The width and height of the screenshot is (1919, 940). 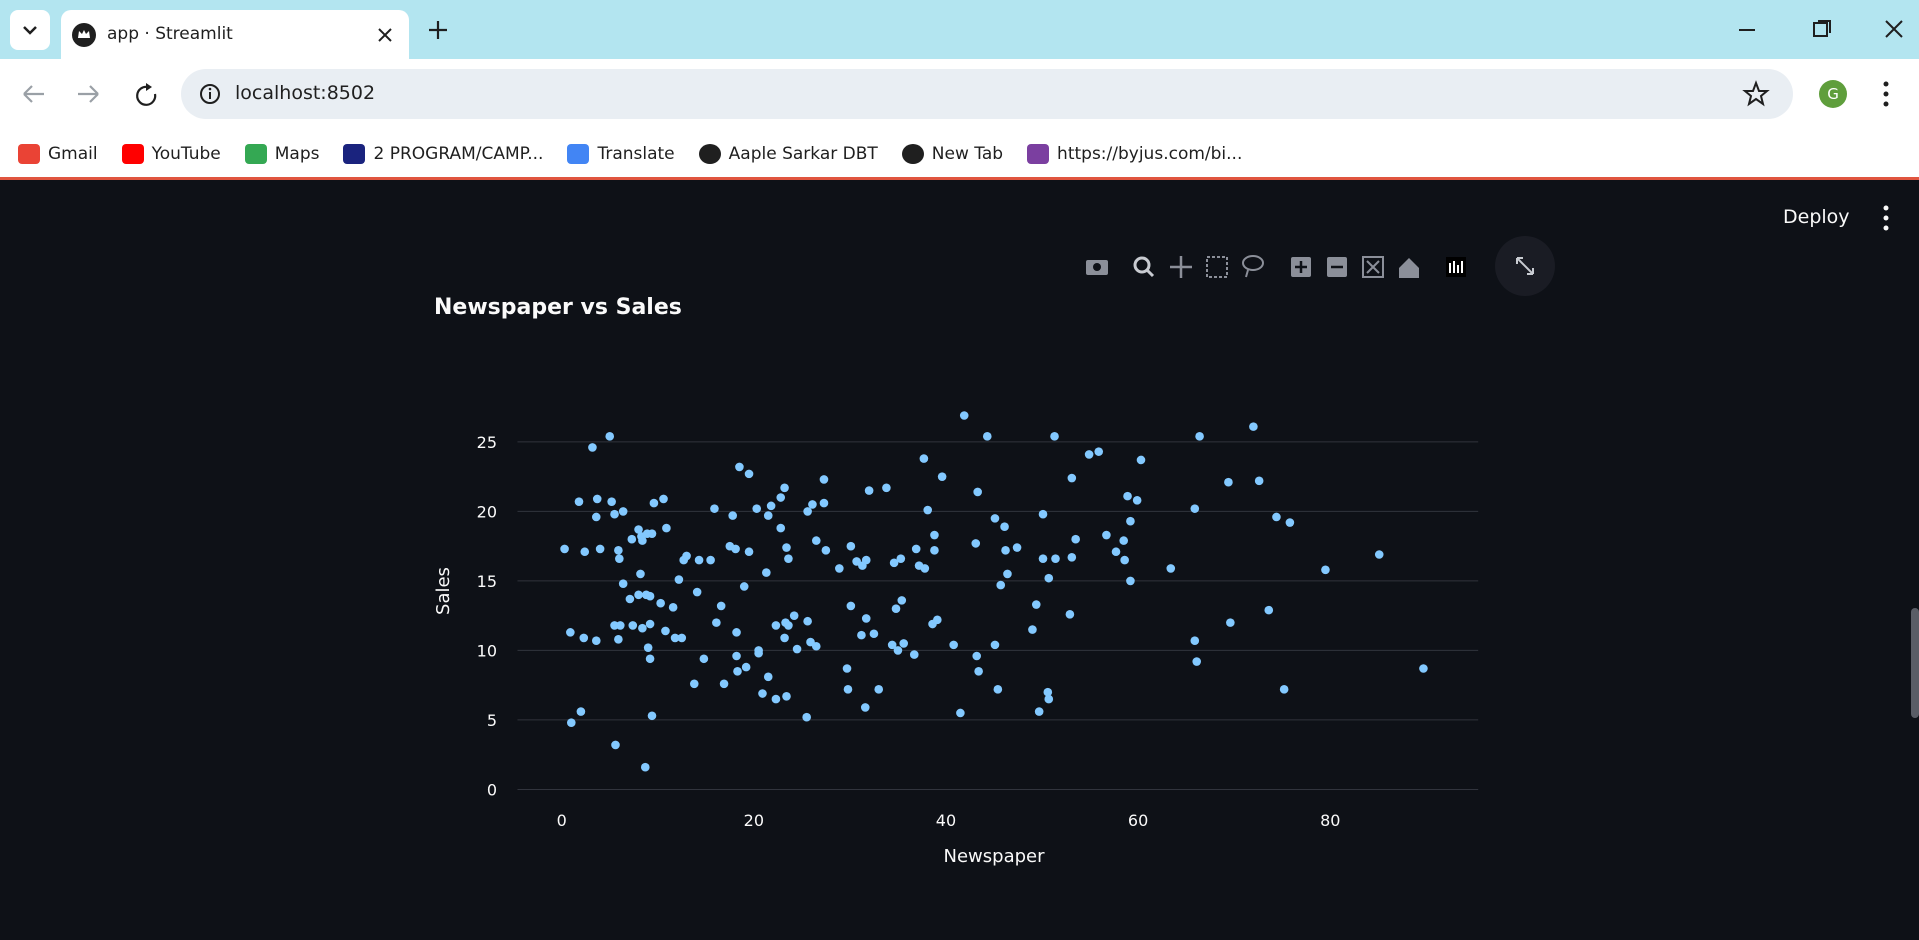 I want to click on y-tick-label: 15, so click(x=487, y=581).